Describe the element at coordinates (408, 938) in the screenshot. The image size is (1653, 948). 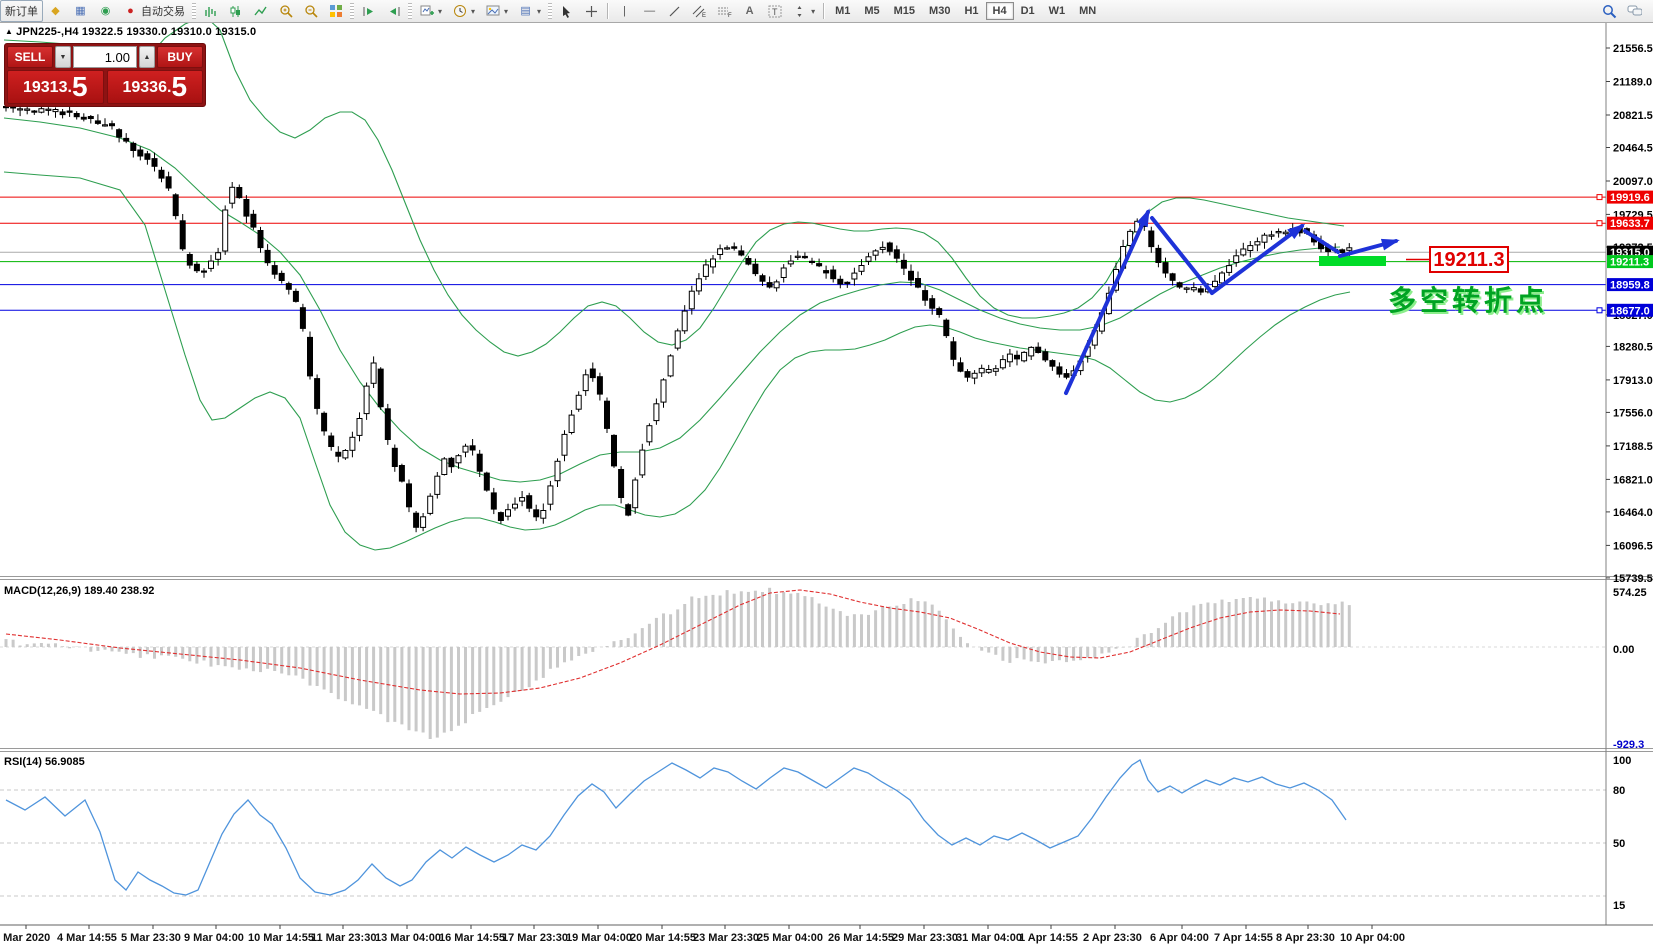
I see `time-tick: 13 Mar 04:00` at that location.